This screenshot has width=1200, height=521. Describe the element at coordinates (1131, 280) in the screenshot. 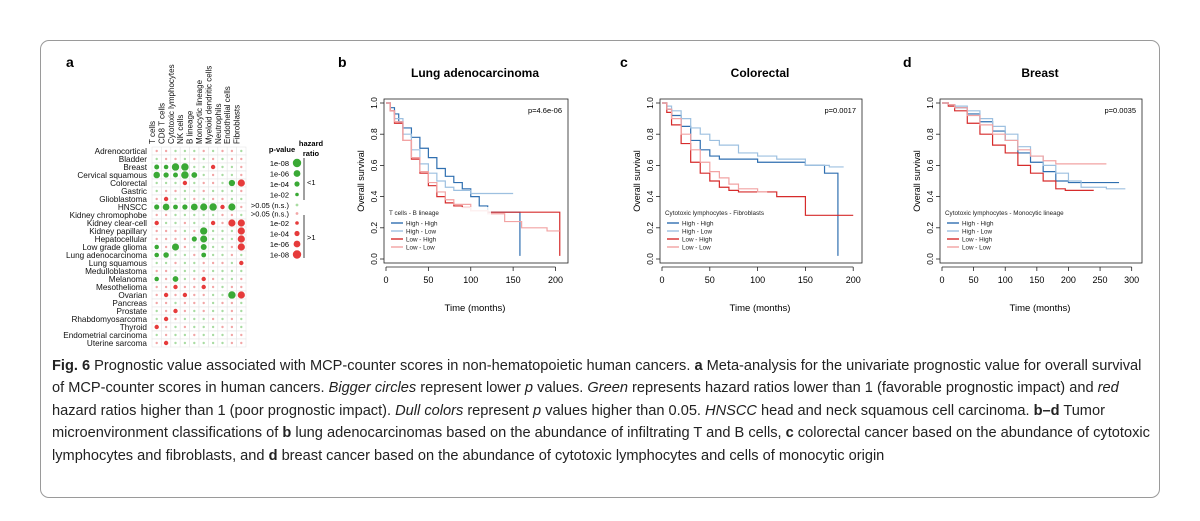

I see `x-tick-label: 300` at that location.